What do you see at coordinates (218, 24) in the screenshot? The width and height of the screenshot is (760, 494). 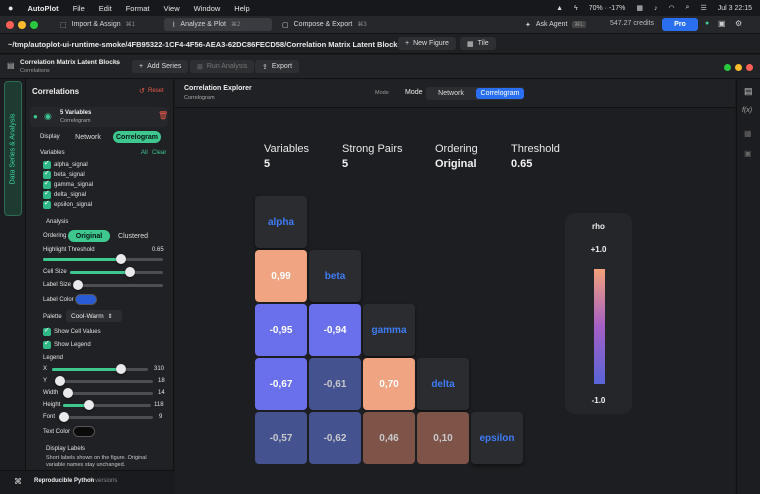 I see `tab-analyze-plot: ⌇ Analyze & Plot ⌘2` at bounding box center [218, 24].